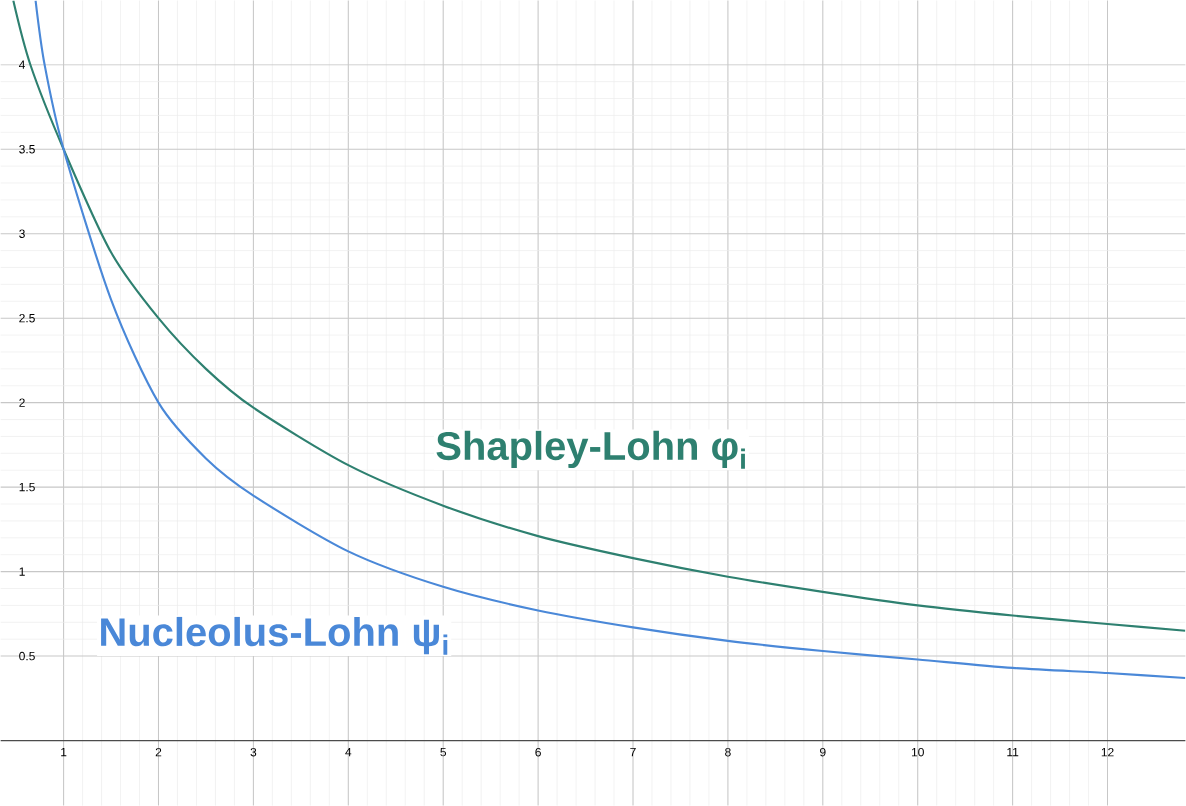 The image size is (1186, 806). Describe the element at coordinates (22, 571) in the screenshot. I see `y-tick-label: 1` at that location.